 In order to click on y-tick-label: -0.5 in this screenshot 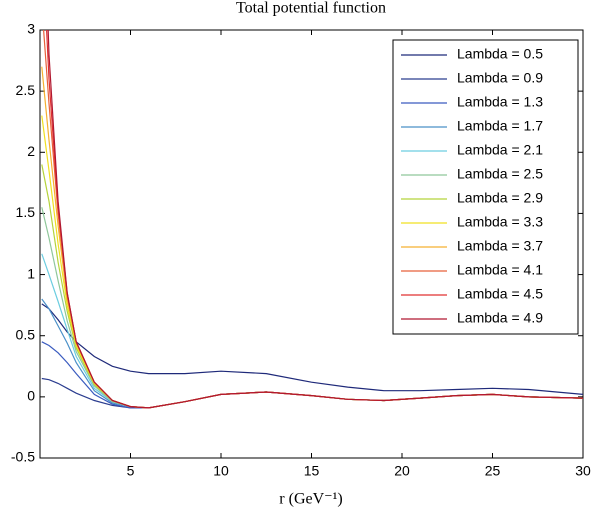, I will do `click(23, 457)`.